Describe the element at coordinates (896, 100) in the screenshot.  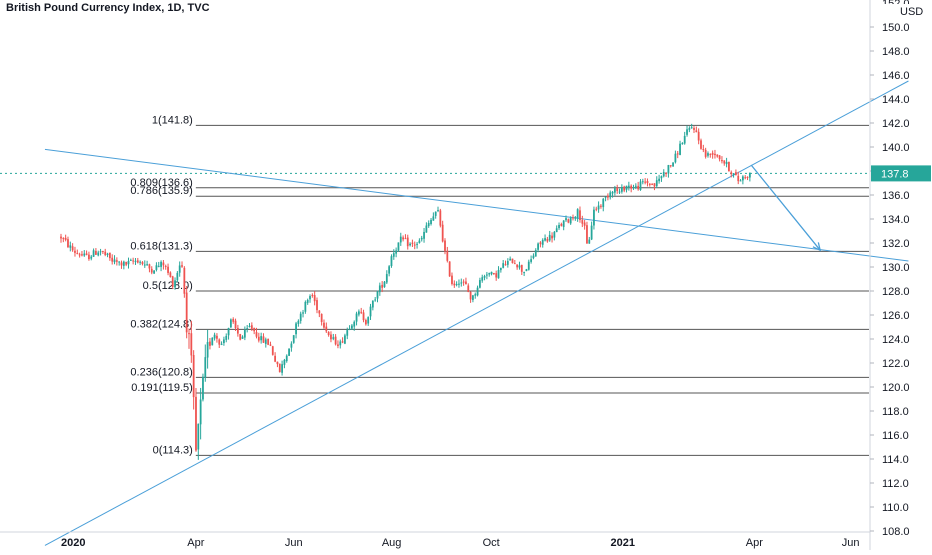
I see `y-tick-label: 144.0` at that location.